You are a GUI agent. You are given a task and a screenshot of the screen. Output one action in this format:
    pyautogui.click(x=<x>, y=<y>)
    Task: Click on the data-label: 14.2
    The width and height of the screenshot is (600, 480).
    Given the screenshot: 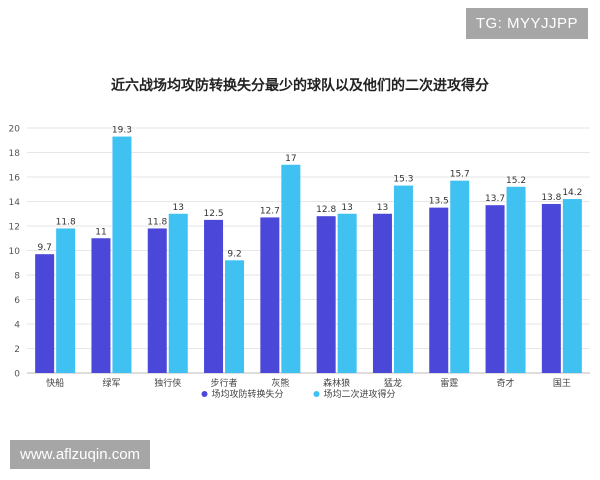 What is the action you would take?
    pyautogui.click(x=572, y=193)
    